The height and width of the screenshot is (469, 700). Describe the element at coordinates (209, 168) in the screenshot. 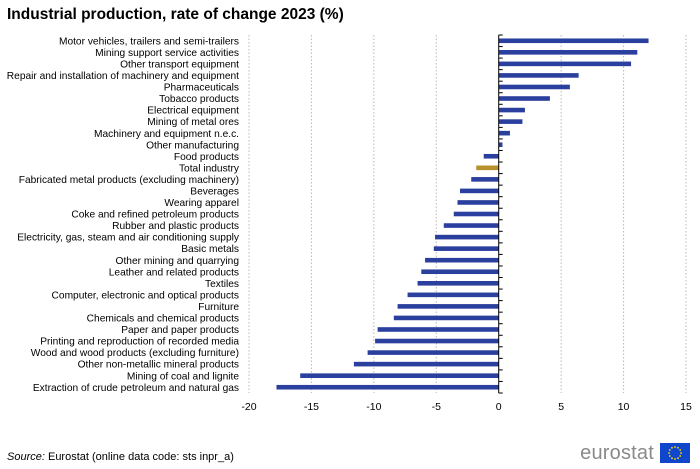

I see `category-label: Total industry` at that location.